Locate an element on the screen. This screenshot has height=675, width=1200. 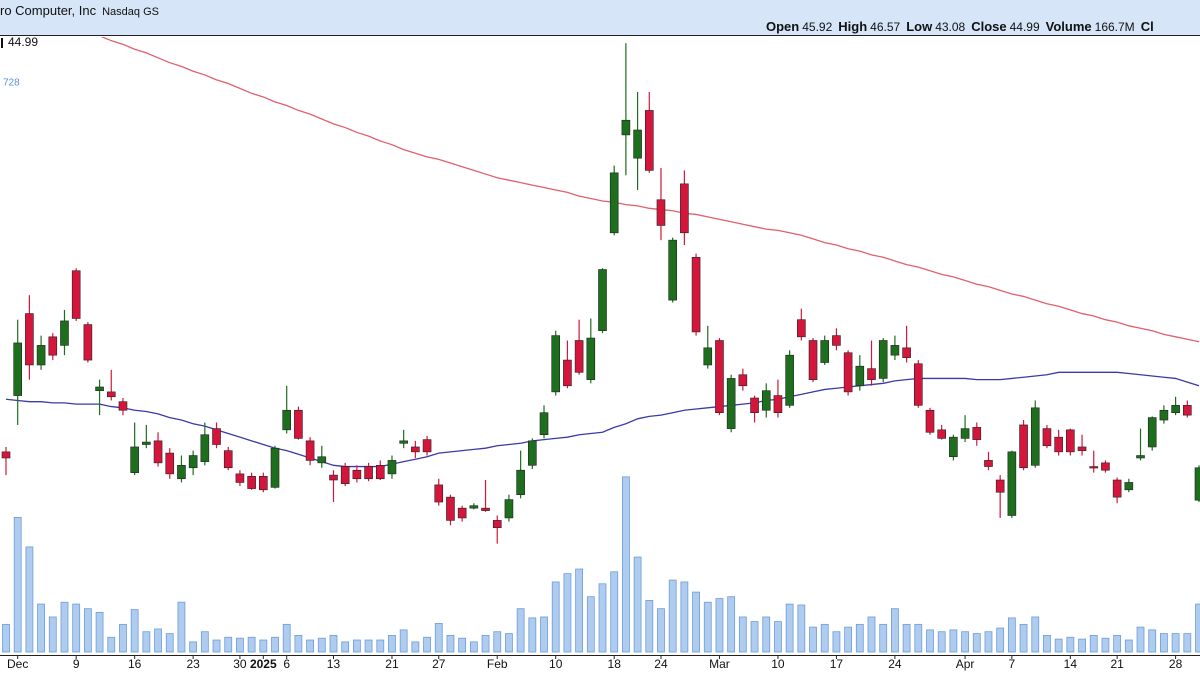
quote-trailing: Cl is located at coordinates (1147, 26).